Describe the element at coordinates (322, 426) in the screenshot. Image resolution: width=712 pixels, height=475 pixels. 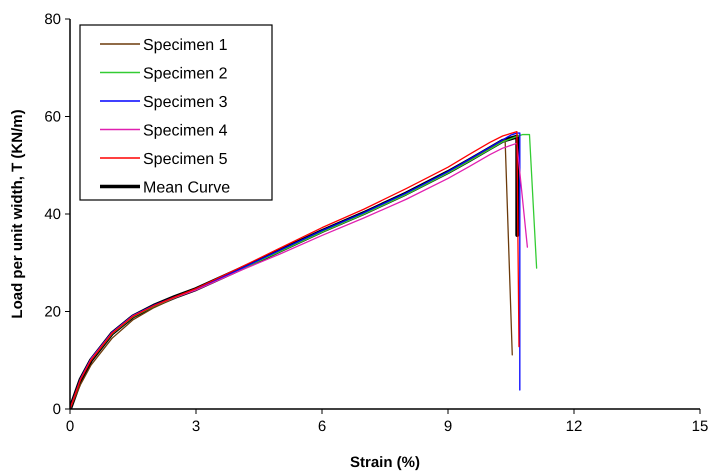
I see `x-tick-label: 6` at that location.